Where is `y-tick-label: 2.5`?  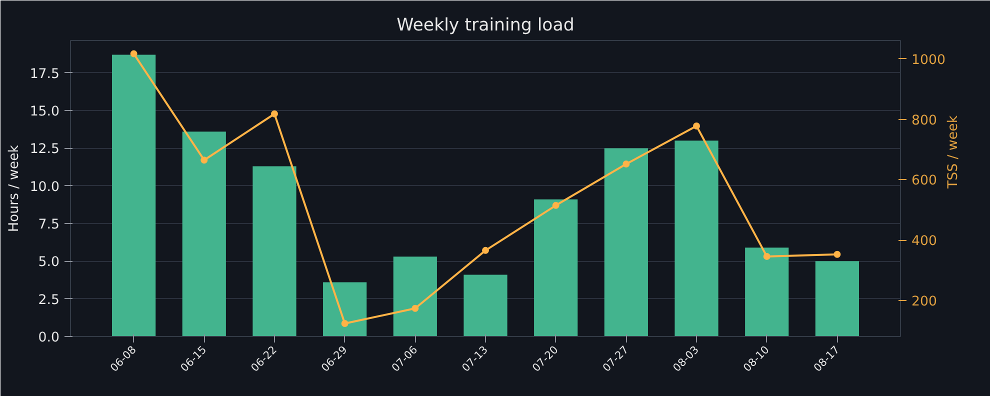
y-tick-label: 2.5 is located at coordinates (49, 300).